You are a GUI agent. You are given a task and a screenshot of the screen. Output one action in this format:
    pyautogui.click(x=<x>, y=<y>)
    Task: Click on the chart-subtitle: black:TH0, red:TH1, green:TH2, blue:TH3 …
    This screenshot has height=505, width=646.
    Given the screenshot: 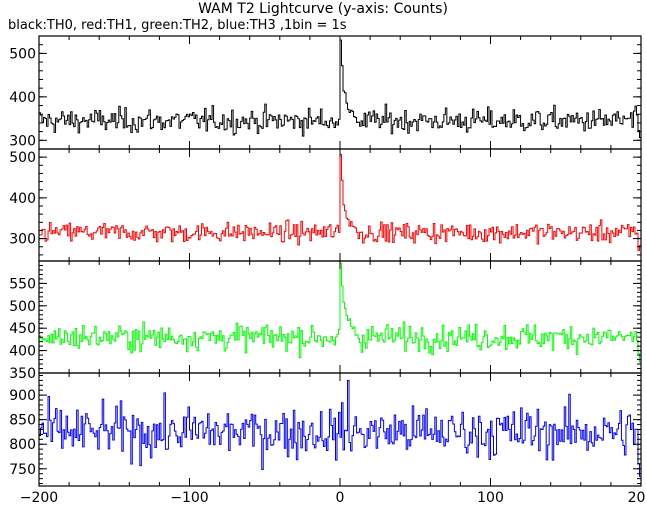 What is the action you would take?
    pyautogui.click(x=177, y=25)
    